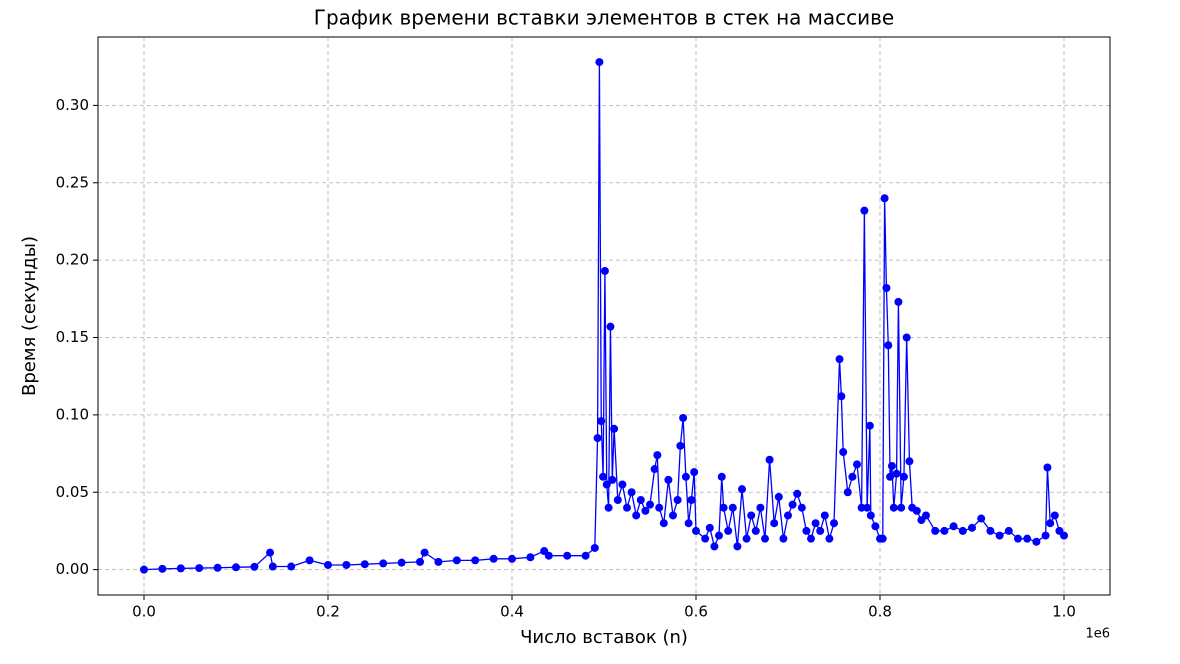 This screenshot has height=664, width=1180. Describe the element at coordinates (72, 105) in the screenshot. I see `y-tick-label: 0.30` at that location.